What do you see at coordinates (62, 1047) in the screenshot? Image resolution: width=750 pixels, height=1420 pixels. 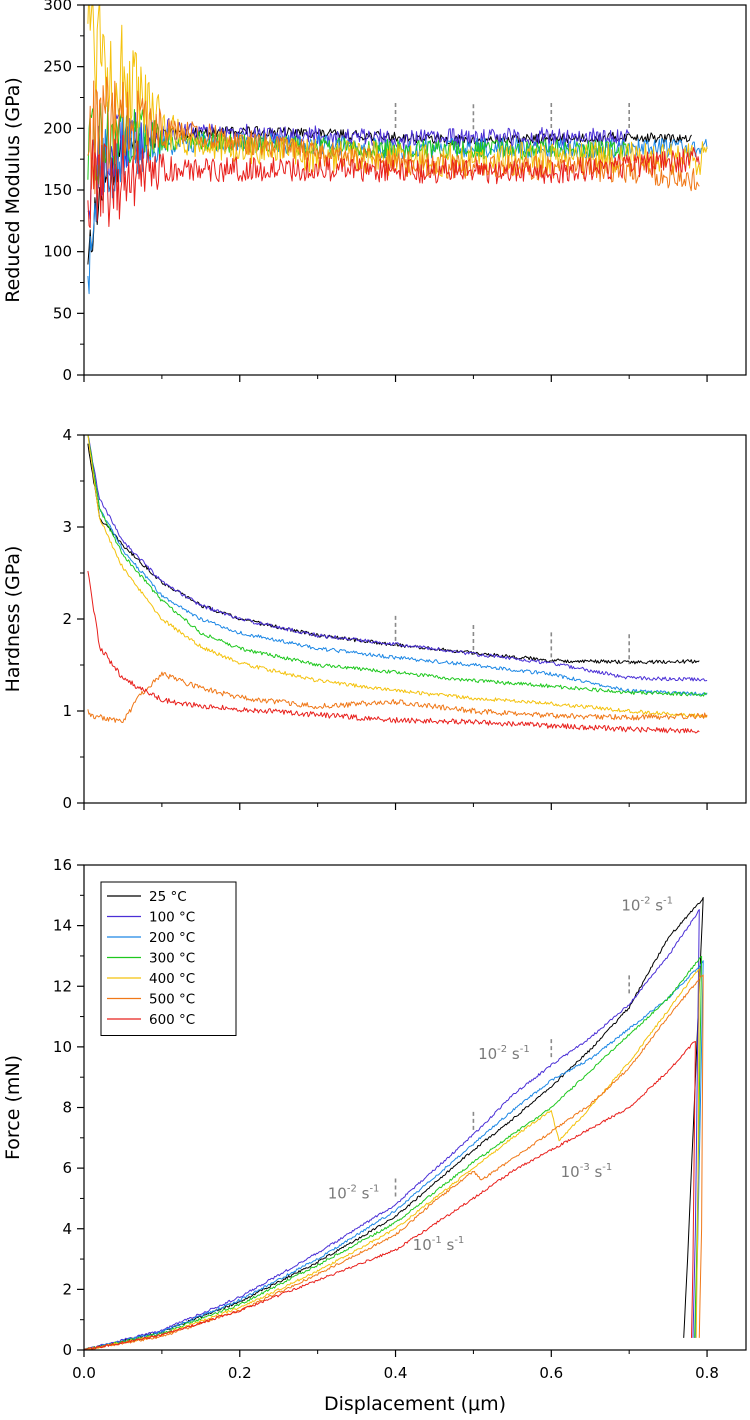 I see `y-tick-label: 10` at bounding box center [62, 1047].